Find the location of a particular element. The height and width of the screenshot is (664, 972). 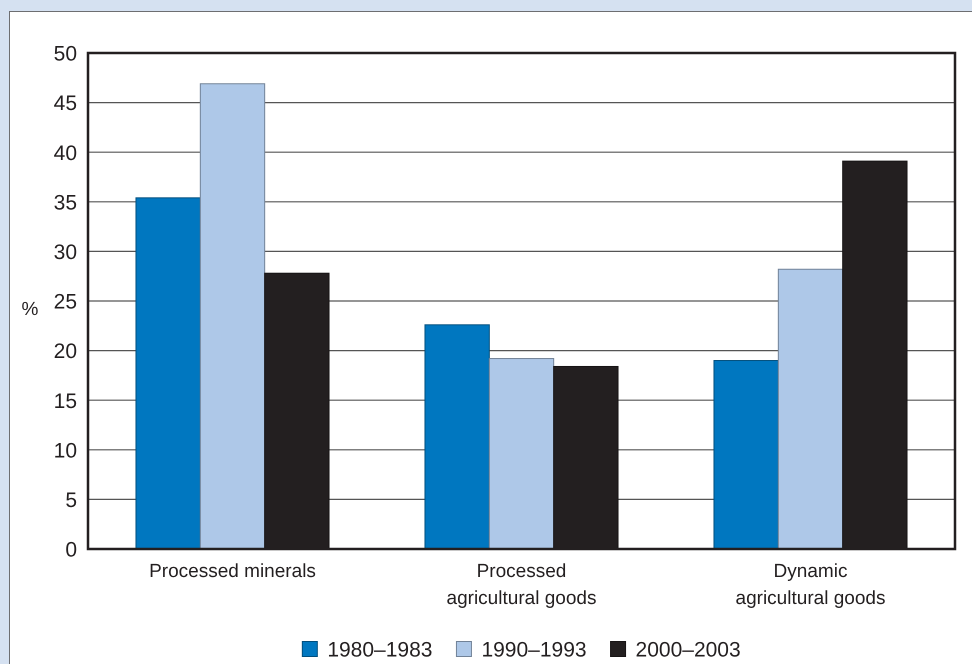

x-tick-label: Dynamic agricultural goods is located at coordinates (811, 585).